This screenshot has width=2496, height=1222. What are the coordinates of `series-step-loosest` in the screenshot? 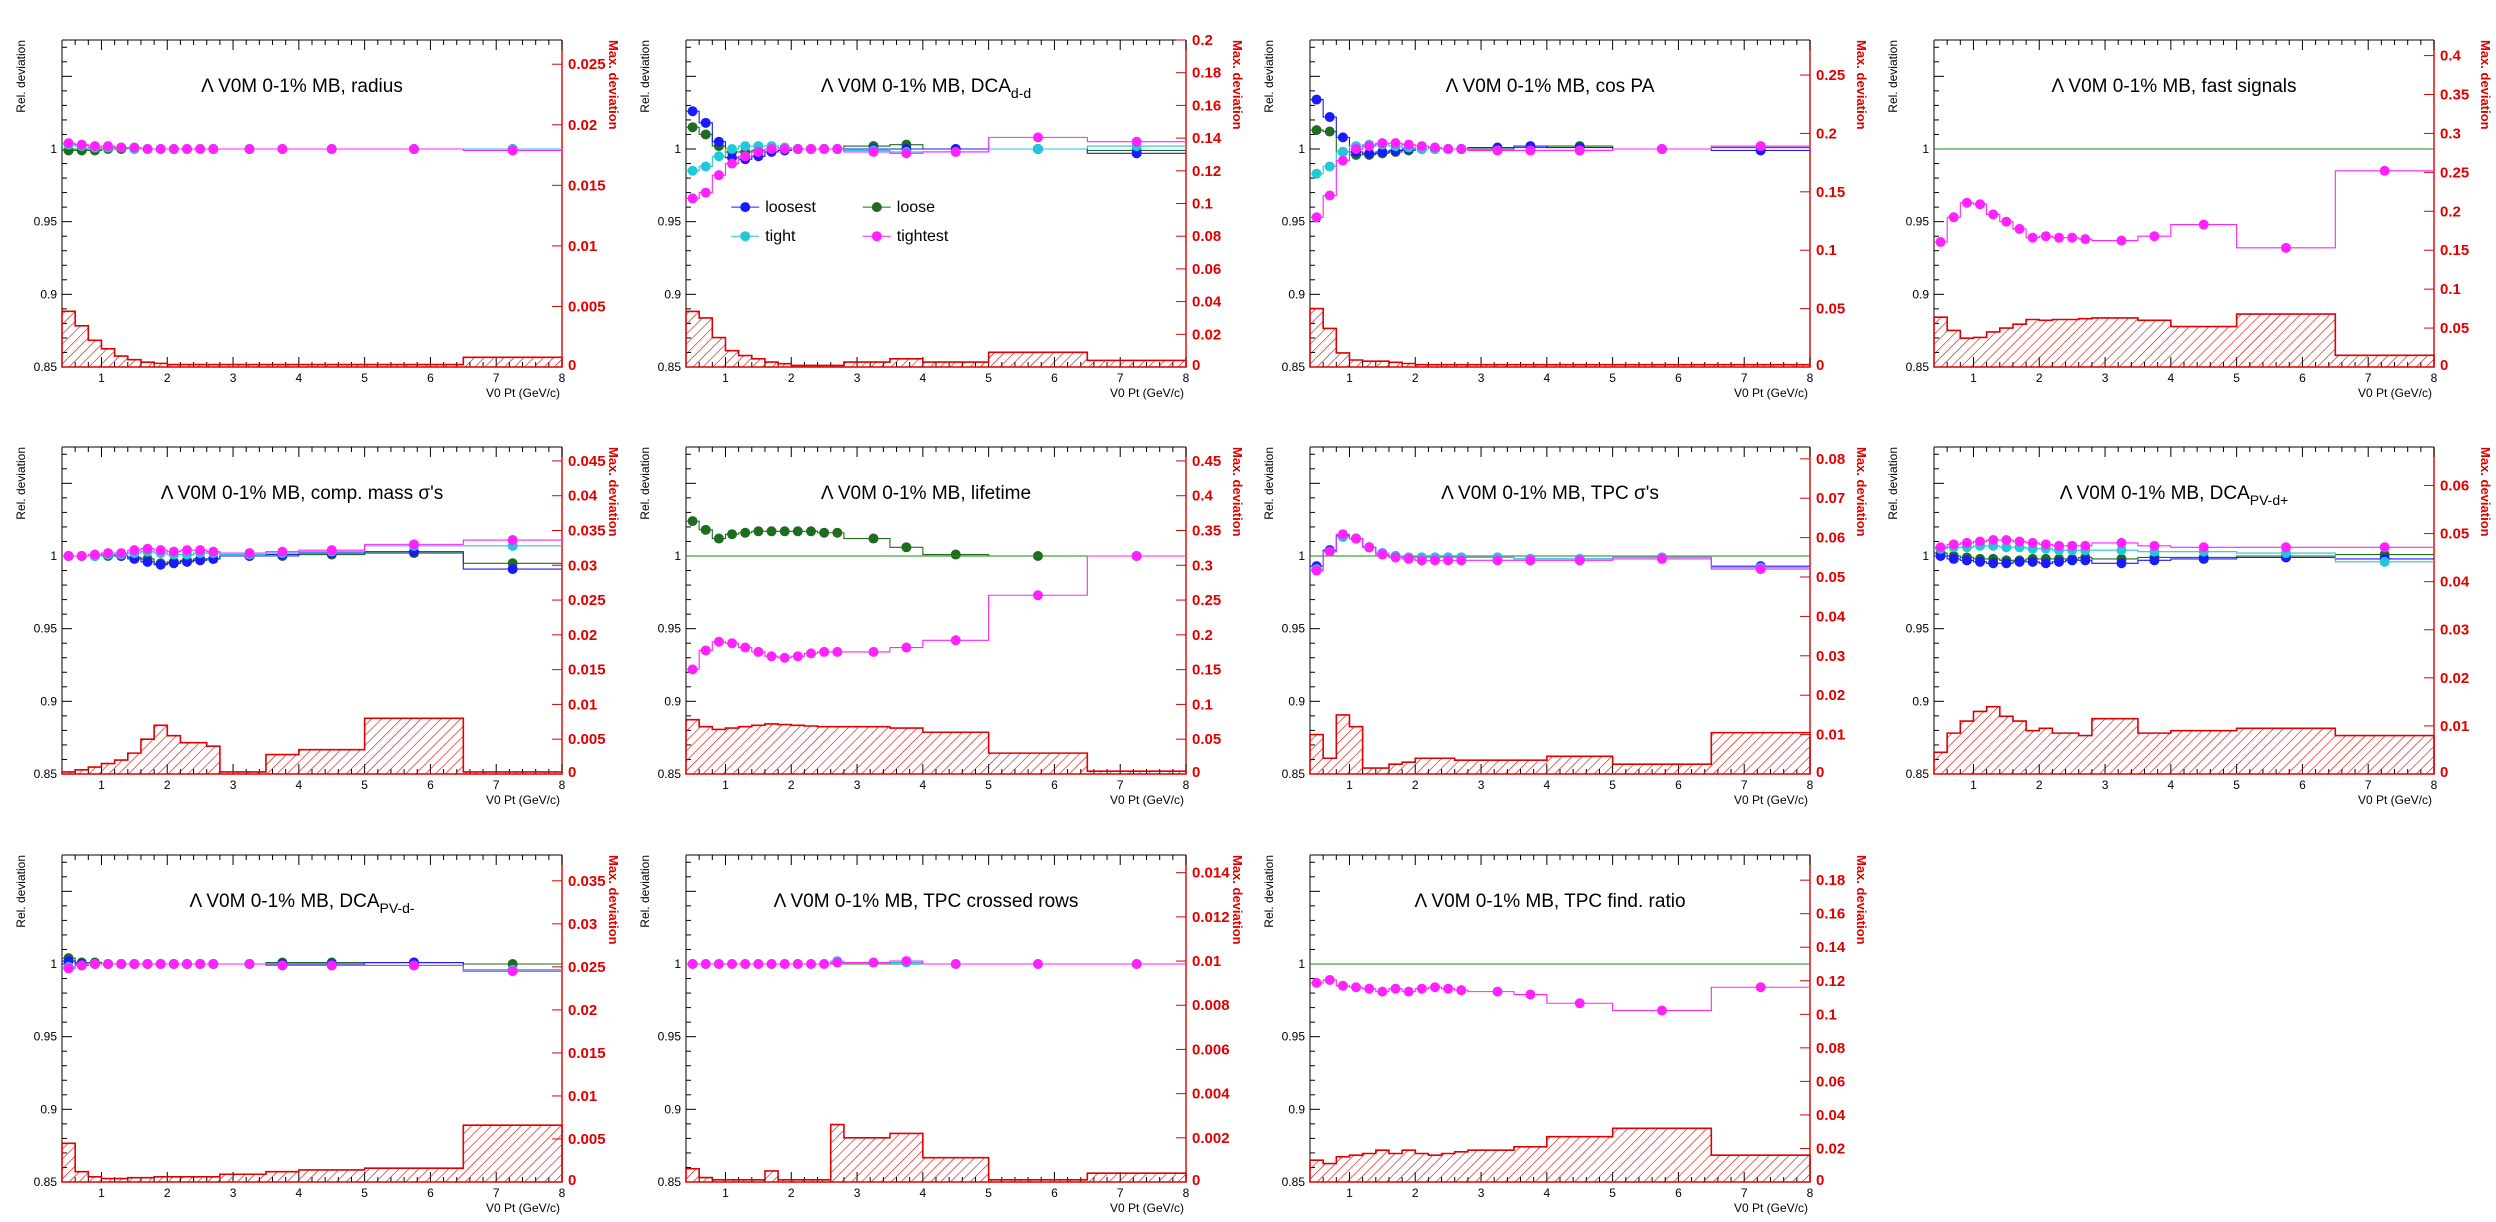 It's located at (2184, 559).